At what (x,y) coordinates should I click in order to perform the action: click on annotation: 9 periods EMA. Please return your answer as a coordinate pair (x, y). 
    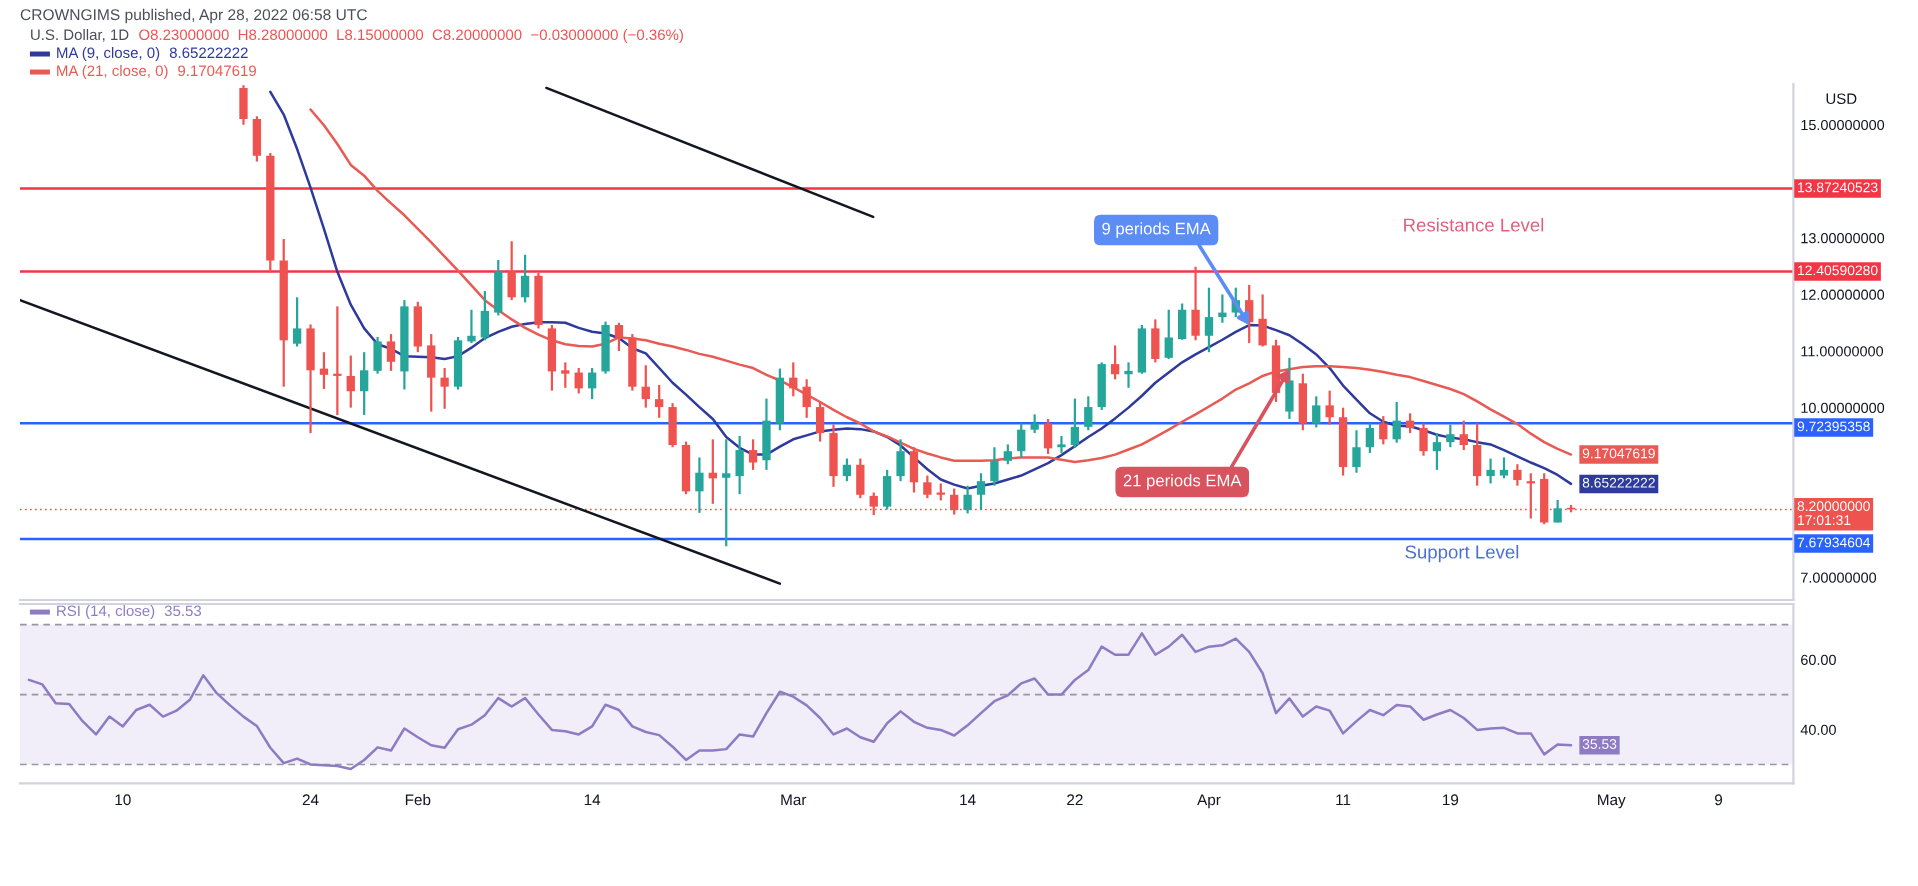
    Looking at the image, I should click on (1156, 230).